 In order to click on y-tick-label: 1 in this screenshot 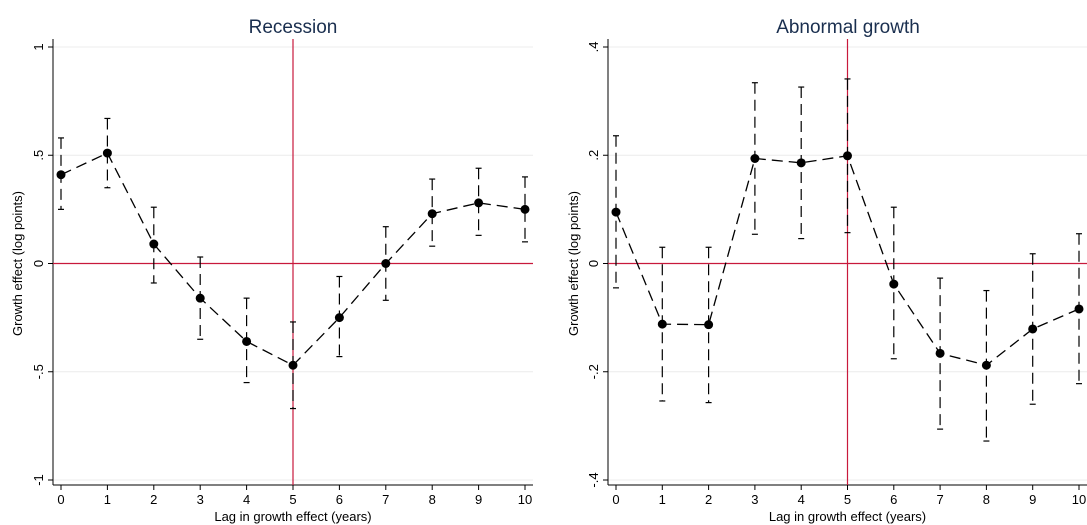, I will do `click(38, 46)`.